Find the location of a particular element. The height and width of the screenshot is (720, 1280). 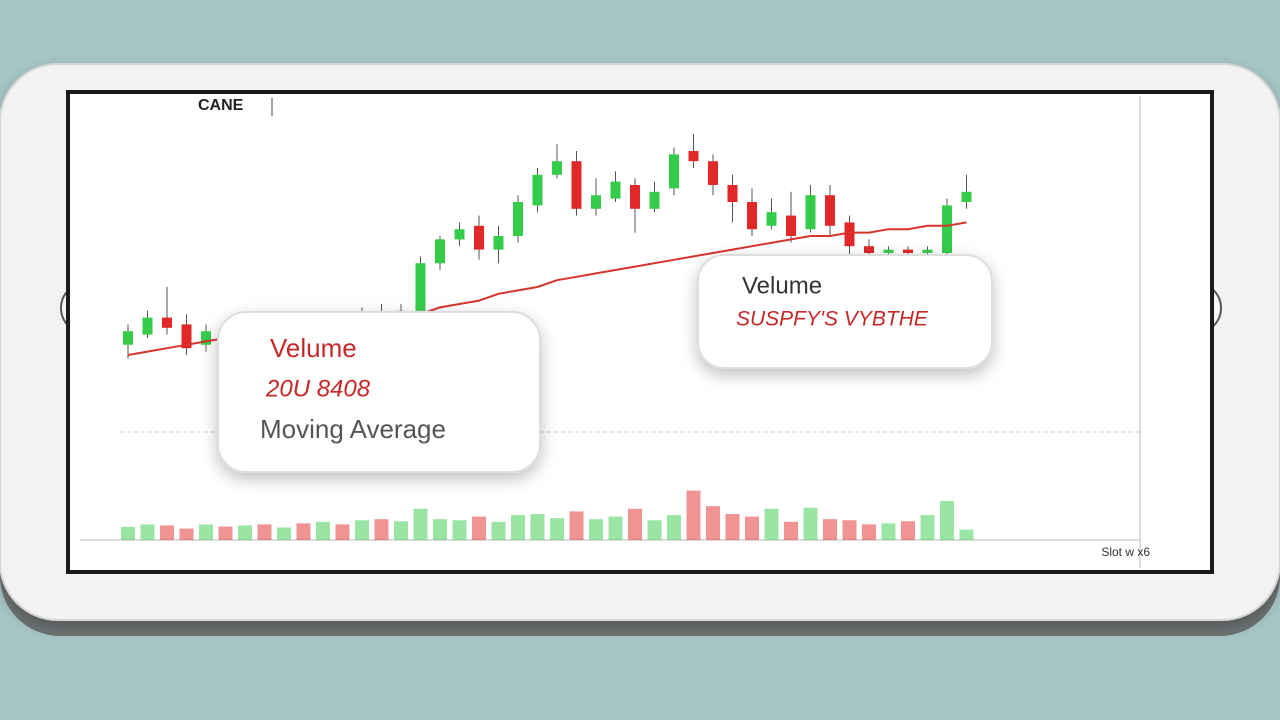

callout: Velume 20U 8408 Moving Average is located at coordinates (379, 392).